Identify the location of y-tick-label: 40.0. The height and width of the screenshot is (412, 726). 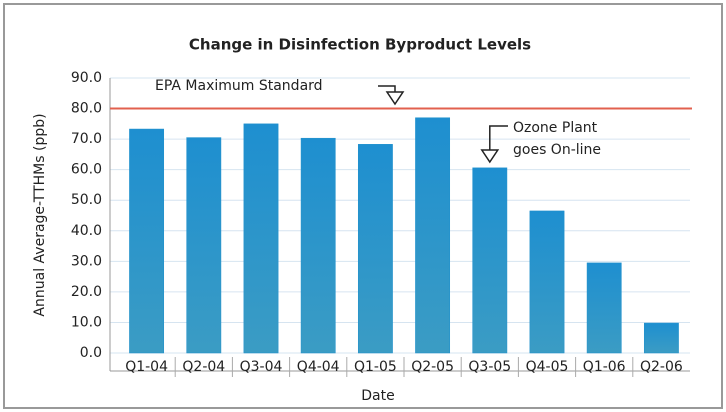
(86, 231).